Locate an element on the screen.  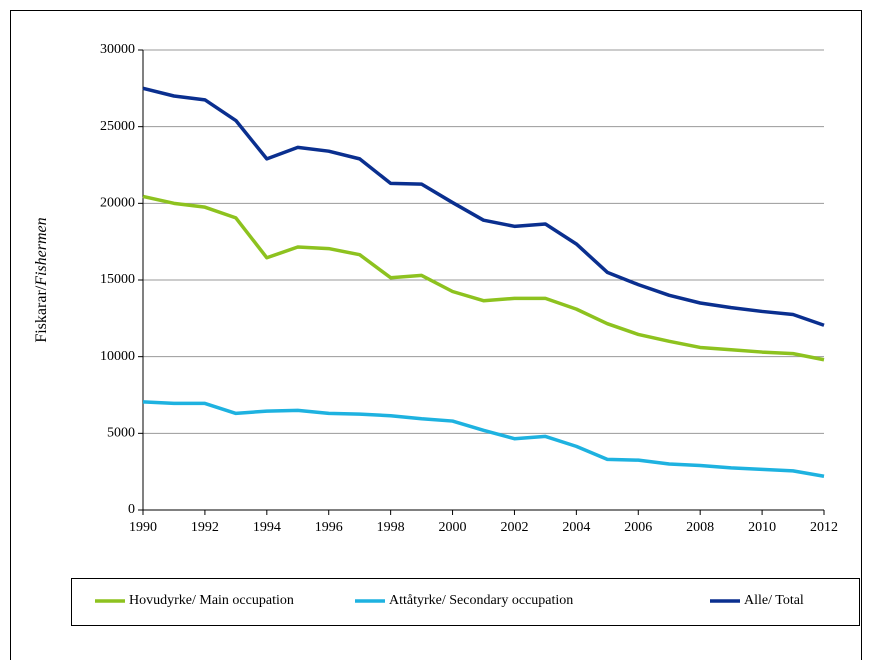
y-tick-label: 25000 is located at coordinates (117, 126).